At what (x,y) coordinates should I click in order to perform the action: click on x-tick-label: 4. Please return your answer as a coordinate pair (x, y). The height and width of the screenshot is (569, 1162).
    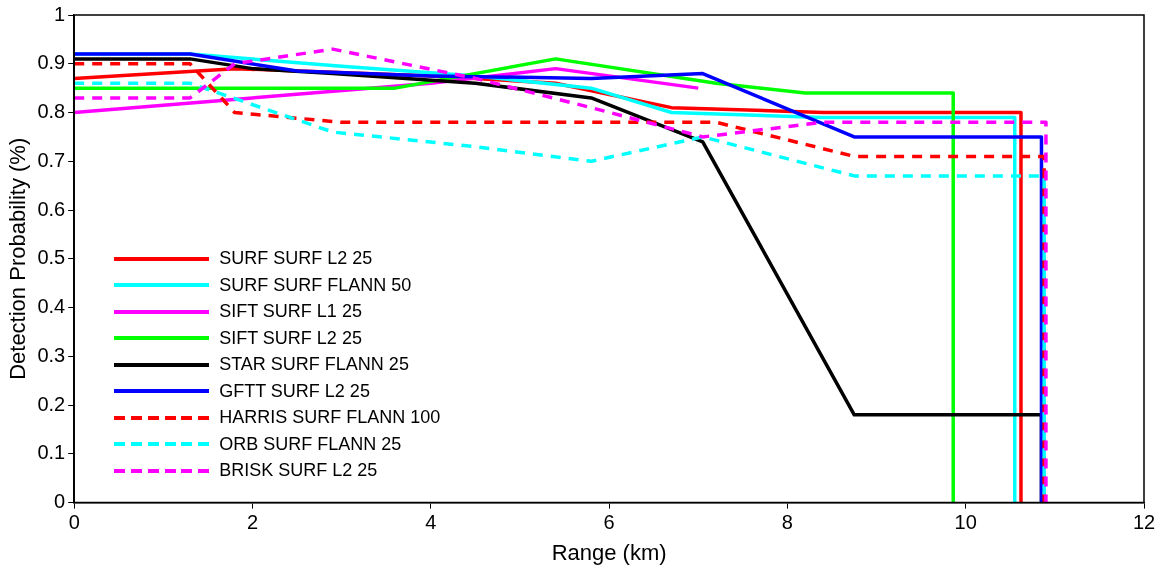
    Looking at the image, I should click on (431, 522).